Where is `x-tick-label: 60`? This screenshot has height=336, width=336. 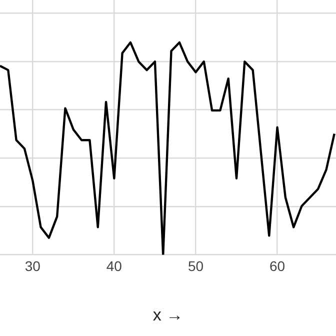
x-tick-label: 60 is located at coordinates (277, 266).